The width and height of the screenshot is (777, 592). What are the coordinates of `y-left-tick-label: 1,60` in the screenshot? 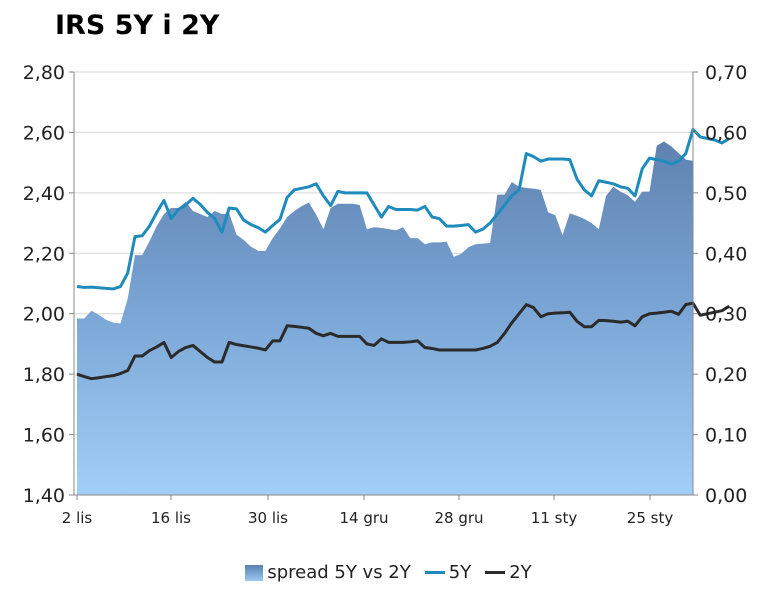 It's located at (44, 436).